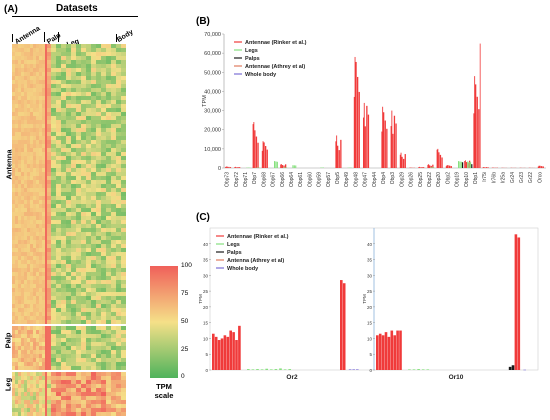  I want to click on x-tick-label: Obp72, so click(237, 179).